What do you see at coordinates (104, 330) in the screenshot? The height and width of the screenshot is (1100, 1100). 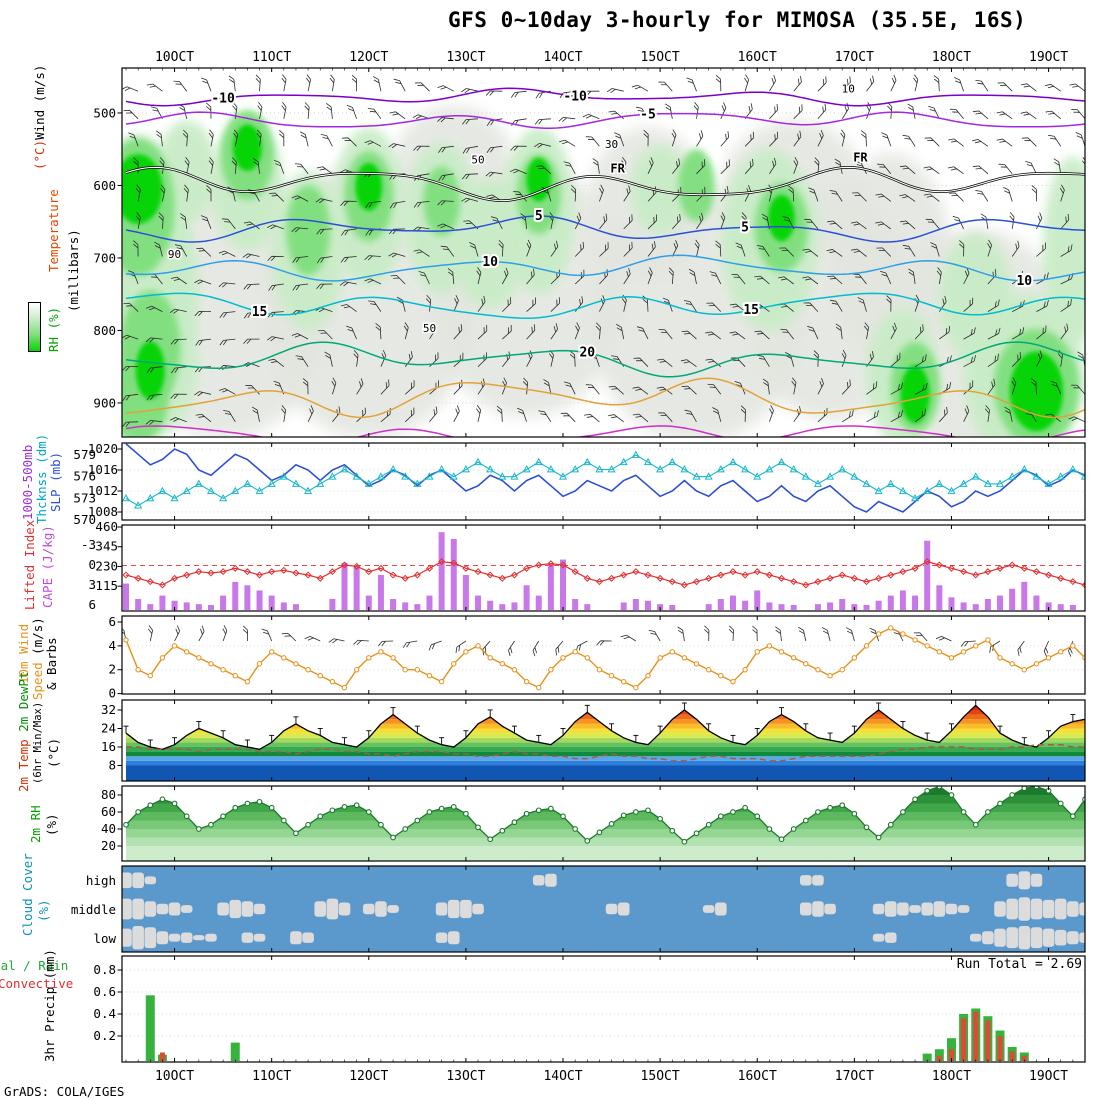 I see `svg-text: 800` at bounding box center [104, 330].